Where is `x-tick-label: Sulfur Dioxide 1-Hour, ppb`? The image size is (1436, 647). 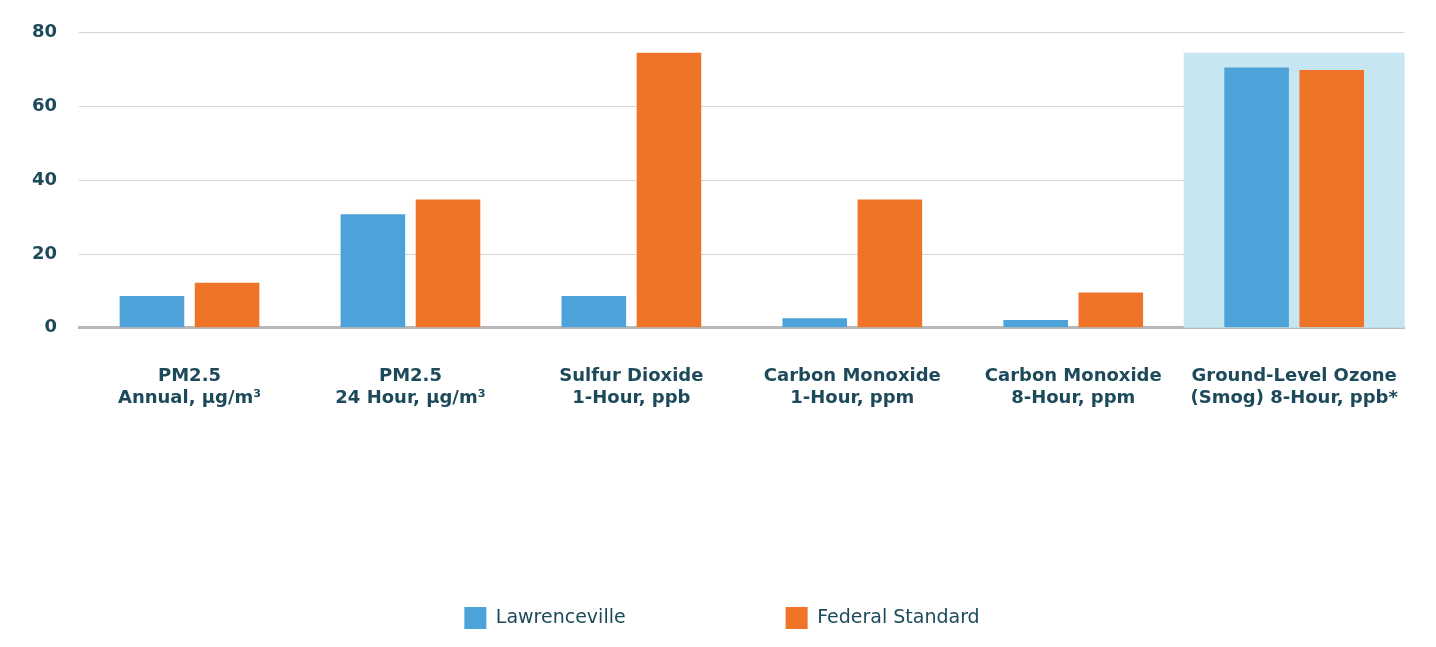
x-tick-label: Sulfur Dioxide 1-Hour, ppb is located at coordinates (631, 385).